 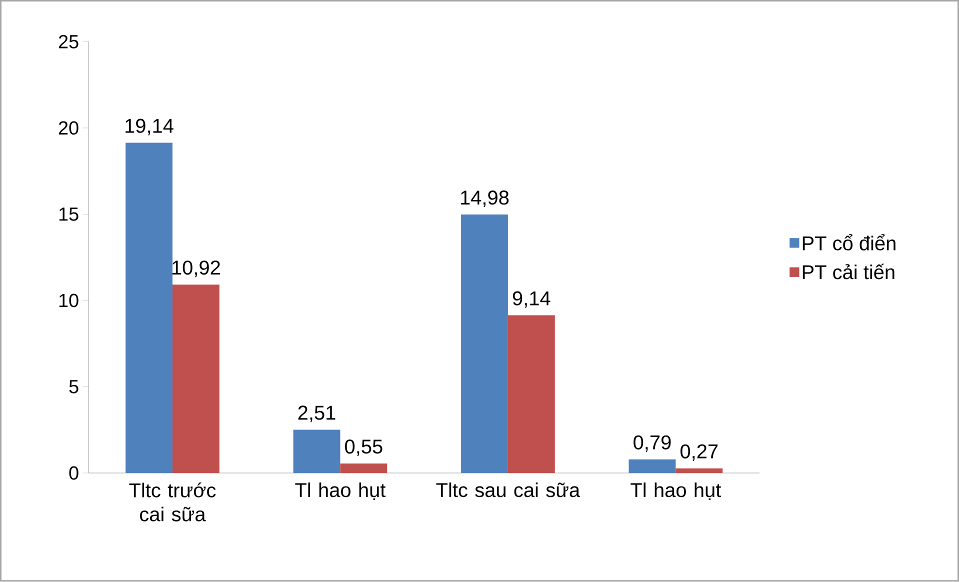 I want to click on data-label: 14,98, so click(x=485, y=199).